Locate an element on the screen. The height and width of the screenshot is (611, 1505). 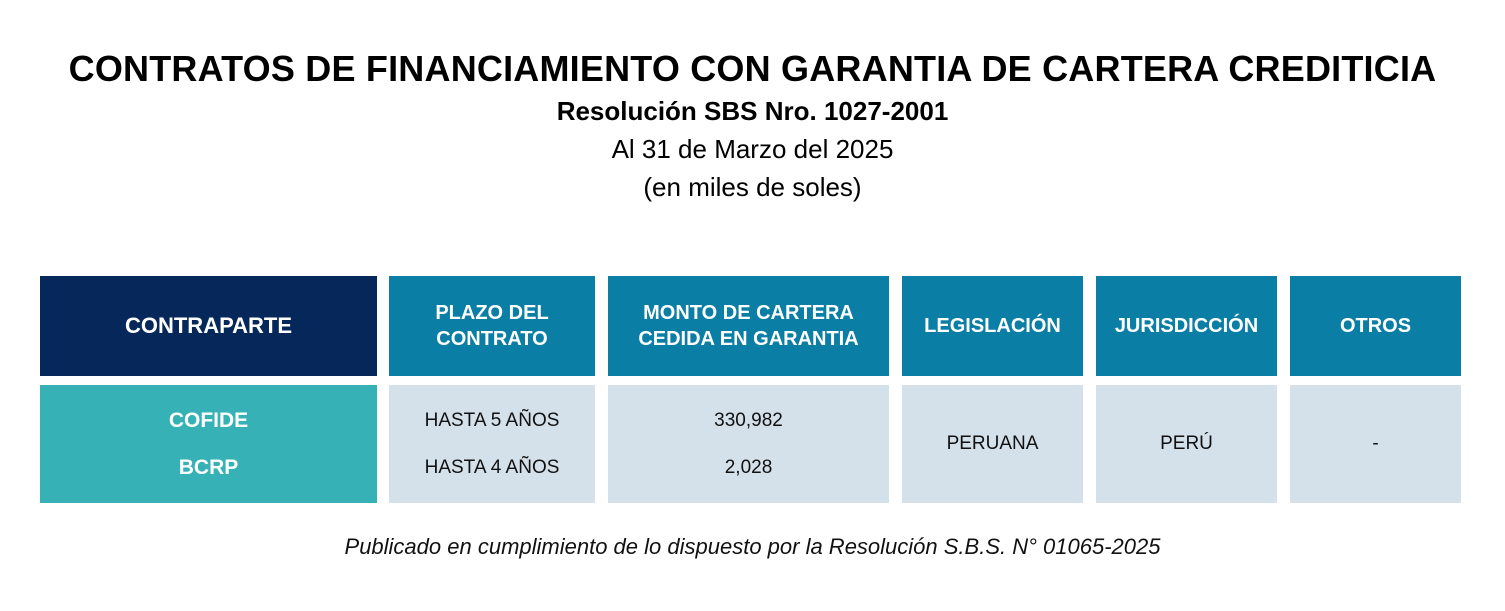
plazo-cofide: HASTA 5 AÑOS is located at coordinates (492, 420).